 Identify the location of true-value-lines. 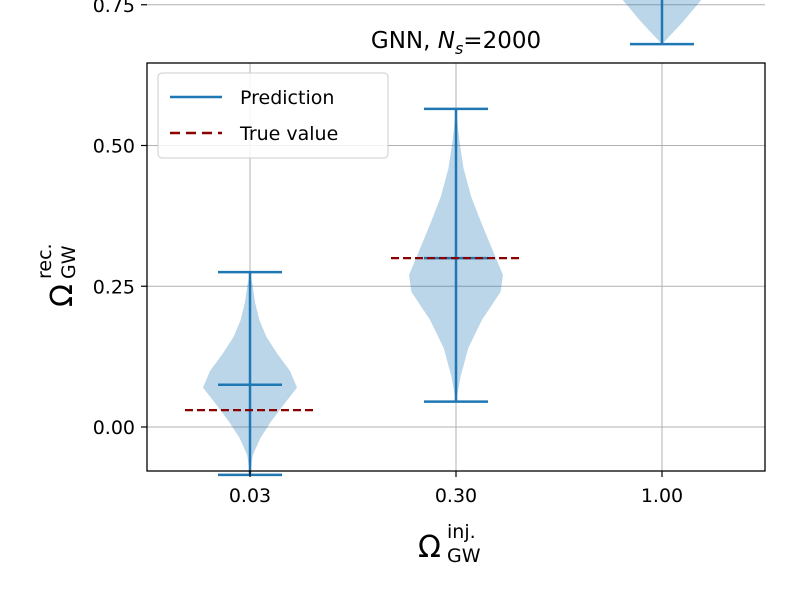
(353, 334).